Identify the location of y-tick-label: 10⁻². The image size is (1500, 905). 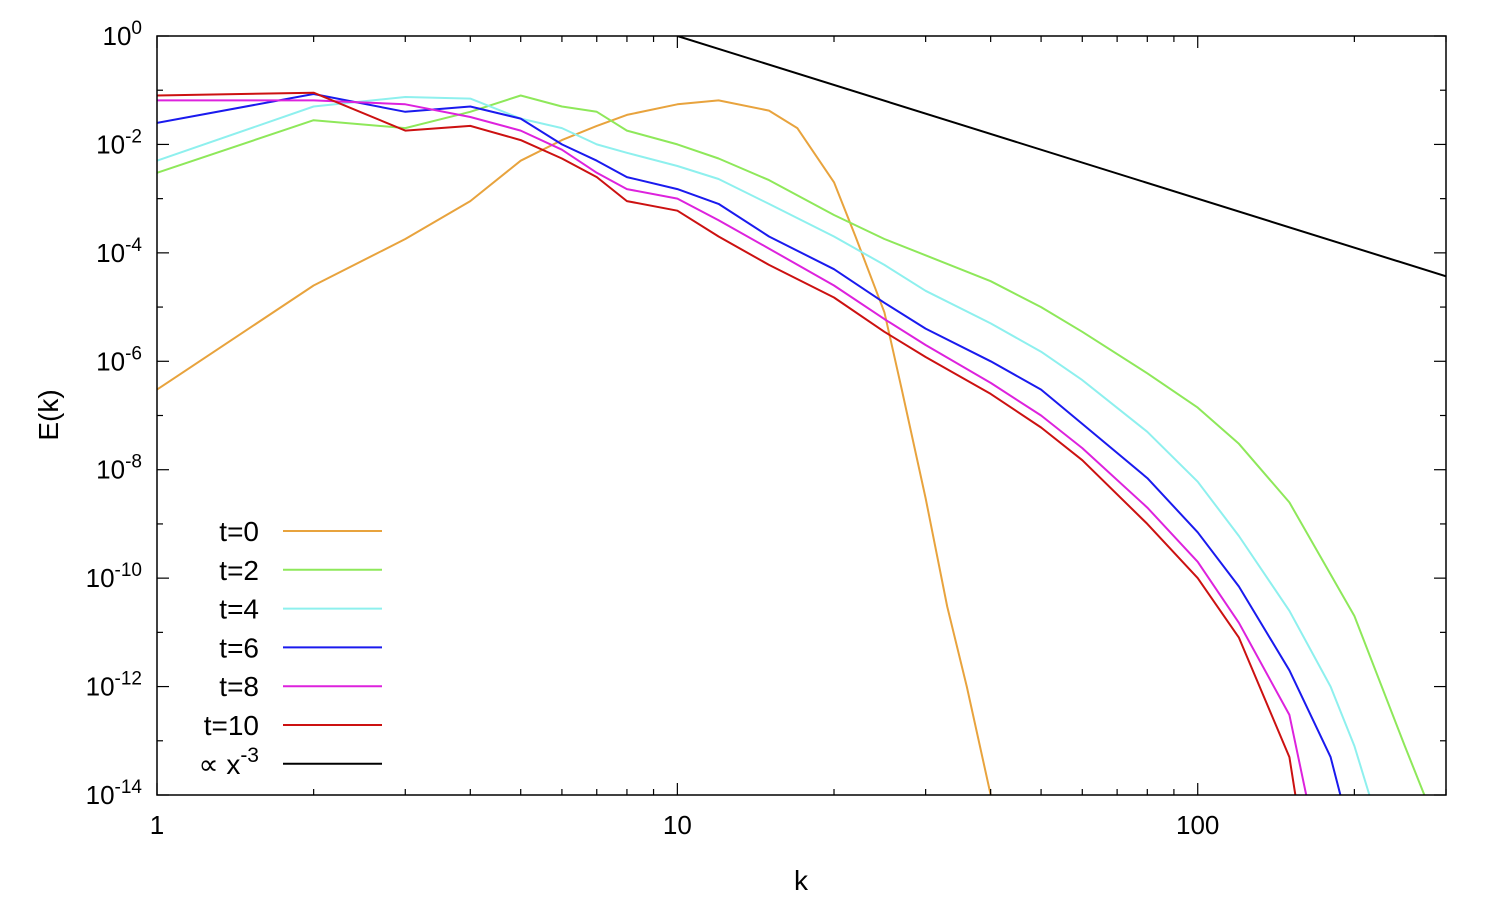
(119, 142).